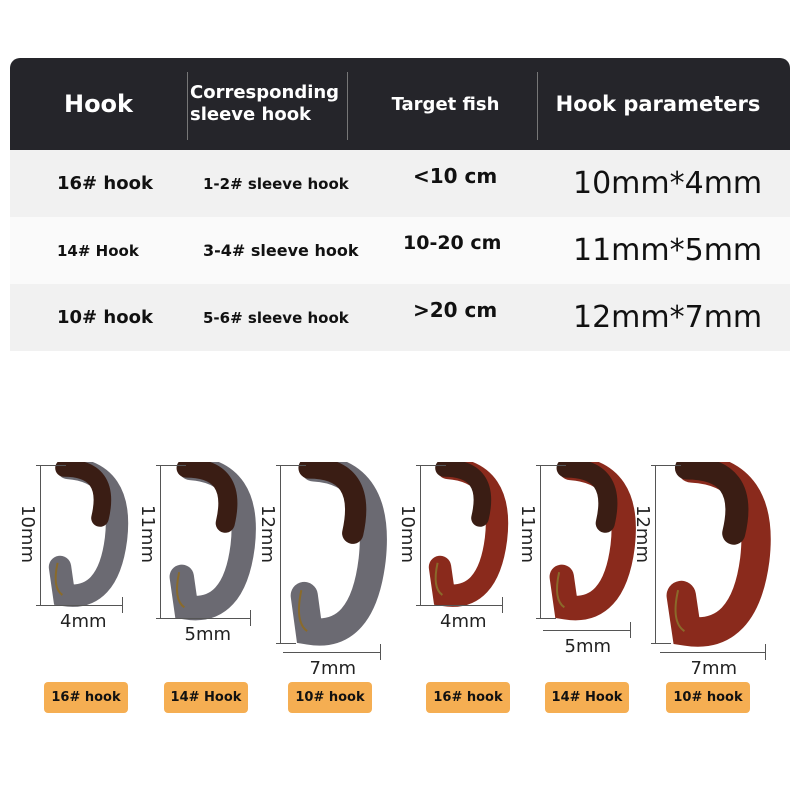 The height and width of the screenshot is (800, 800). I want to click on cell-params: 12mm*7mm, so click(668, 317).